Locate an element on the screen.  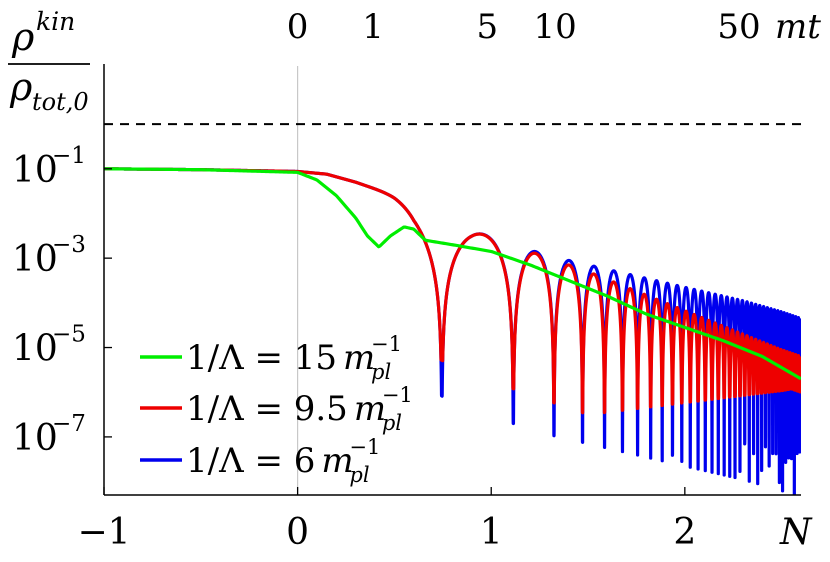
top-axis-tick-label: 5 is located at coordinates (488, 27).